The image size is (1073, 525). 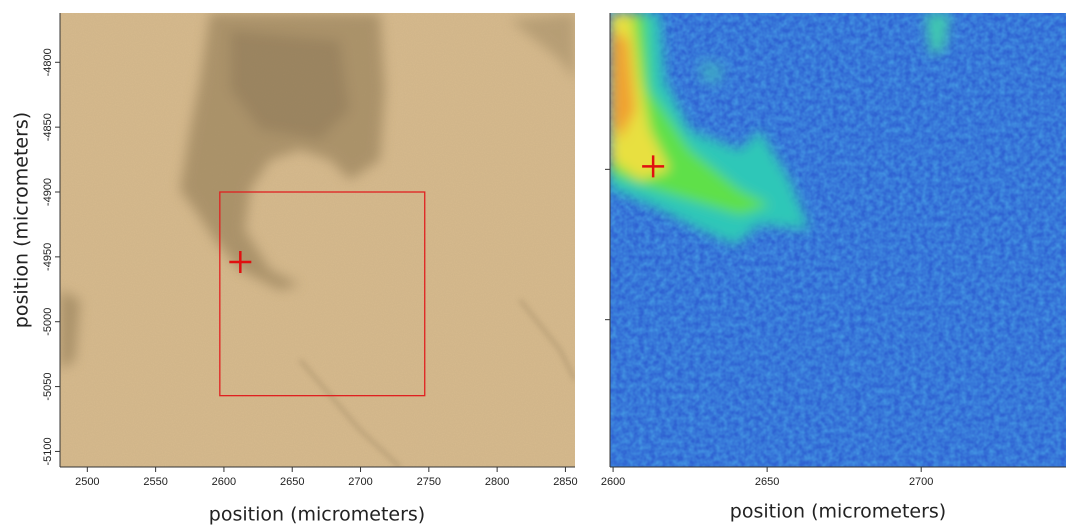 I want to click on region-box, so click(x=322, y=294).